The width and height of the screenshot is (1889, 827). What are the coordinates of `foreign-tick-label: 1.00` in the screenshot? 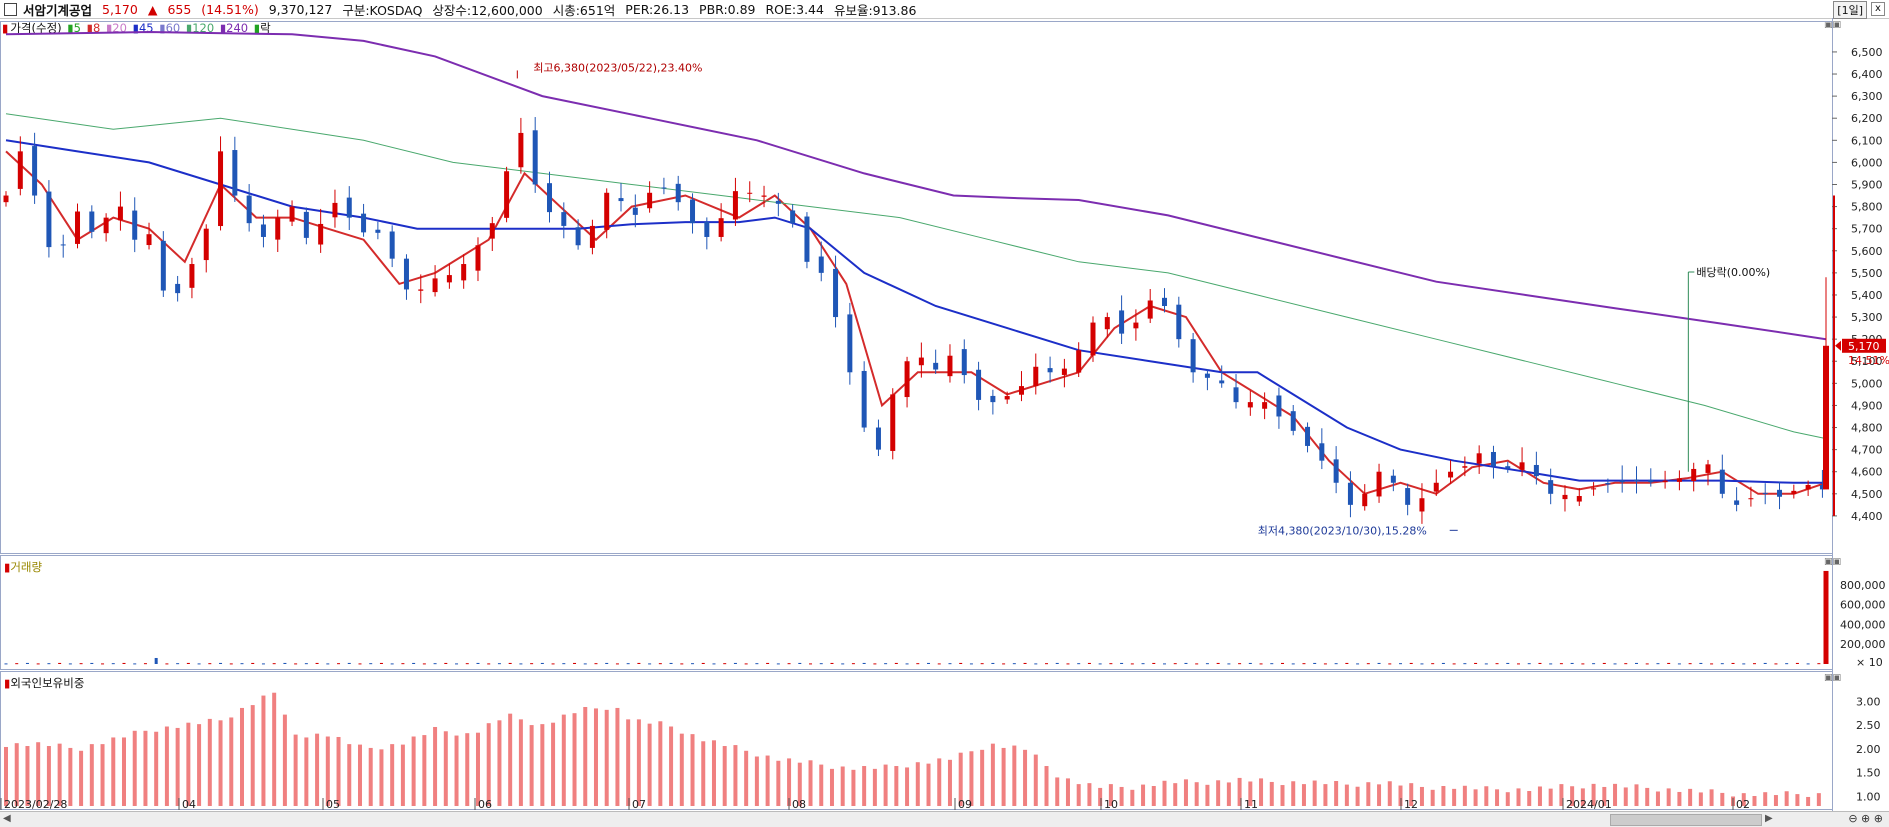 It's located at (1868, 796).